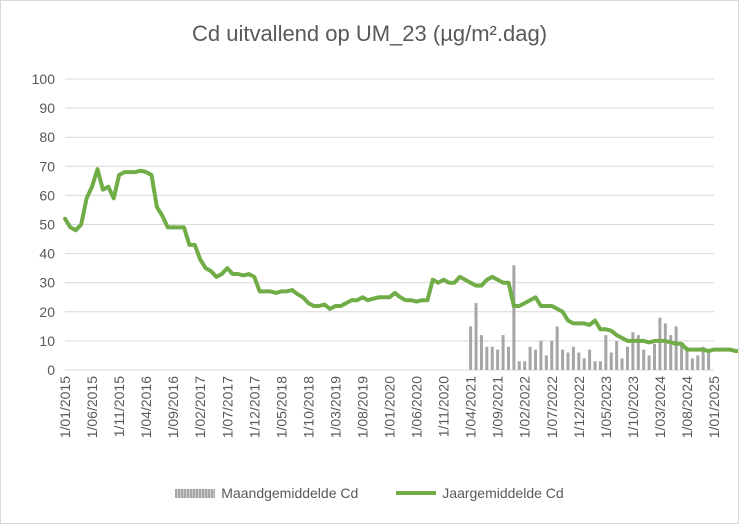 The image size is (739, 524). Describe the element at coordinates (195, 493) in the screenshot. I see `legend-swatch-bars` at that location.